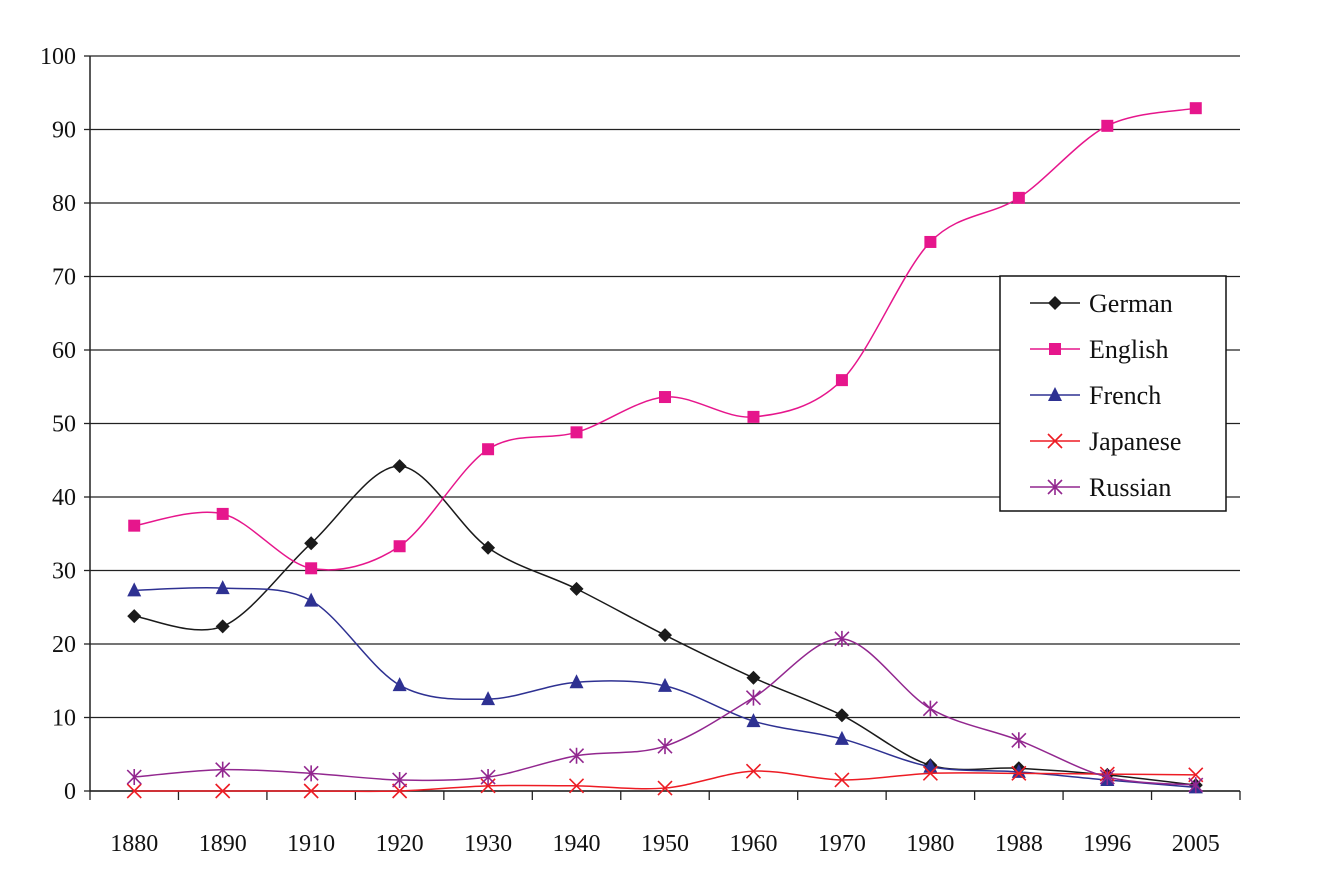  What do you see at coordinates (930, 844) in the screenshot?
I see `x-tick-label: 1980` at bounding box center [930, 844].